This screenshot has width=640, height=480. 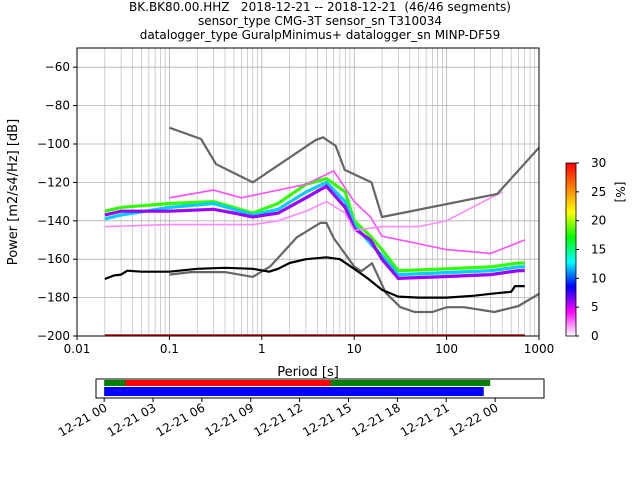 What do you see at coordinates (278, 419) in the screenshot?
I see `timeline-tick-label: 12-21 12` at bounding box center [278, 419].